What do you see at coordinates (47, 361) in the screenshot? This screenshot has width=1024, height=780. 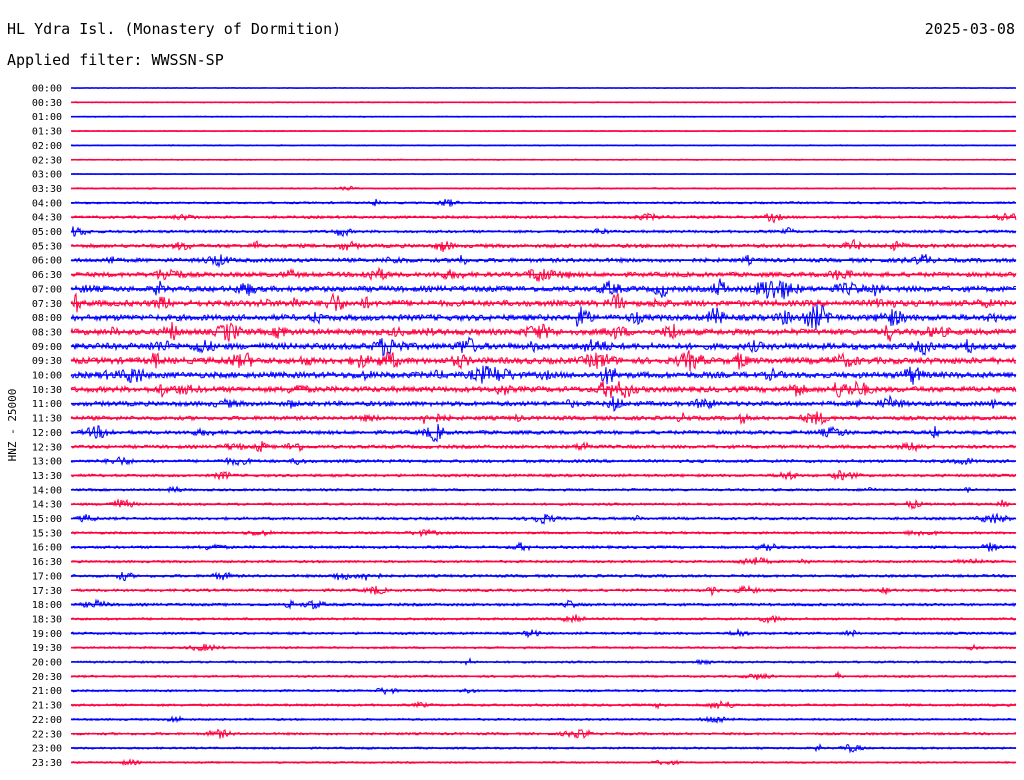 I see `row-time-label: 09:30` at bounding box center [47, 361].